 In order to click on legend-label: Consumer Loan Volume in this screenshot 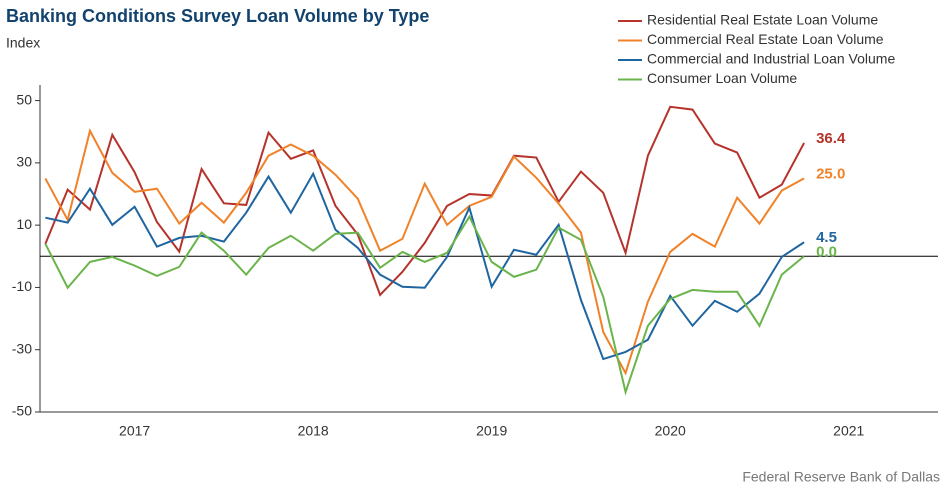, I will do `click(722, 78)`.